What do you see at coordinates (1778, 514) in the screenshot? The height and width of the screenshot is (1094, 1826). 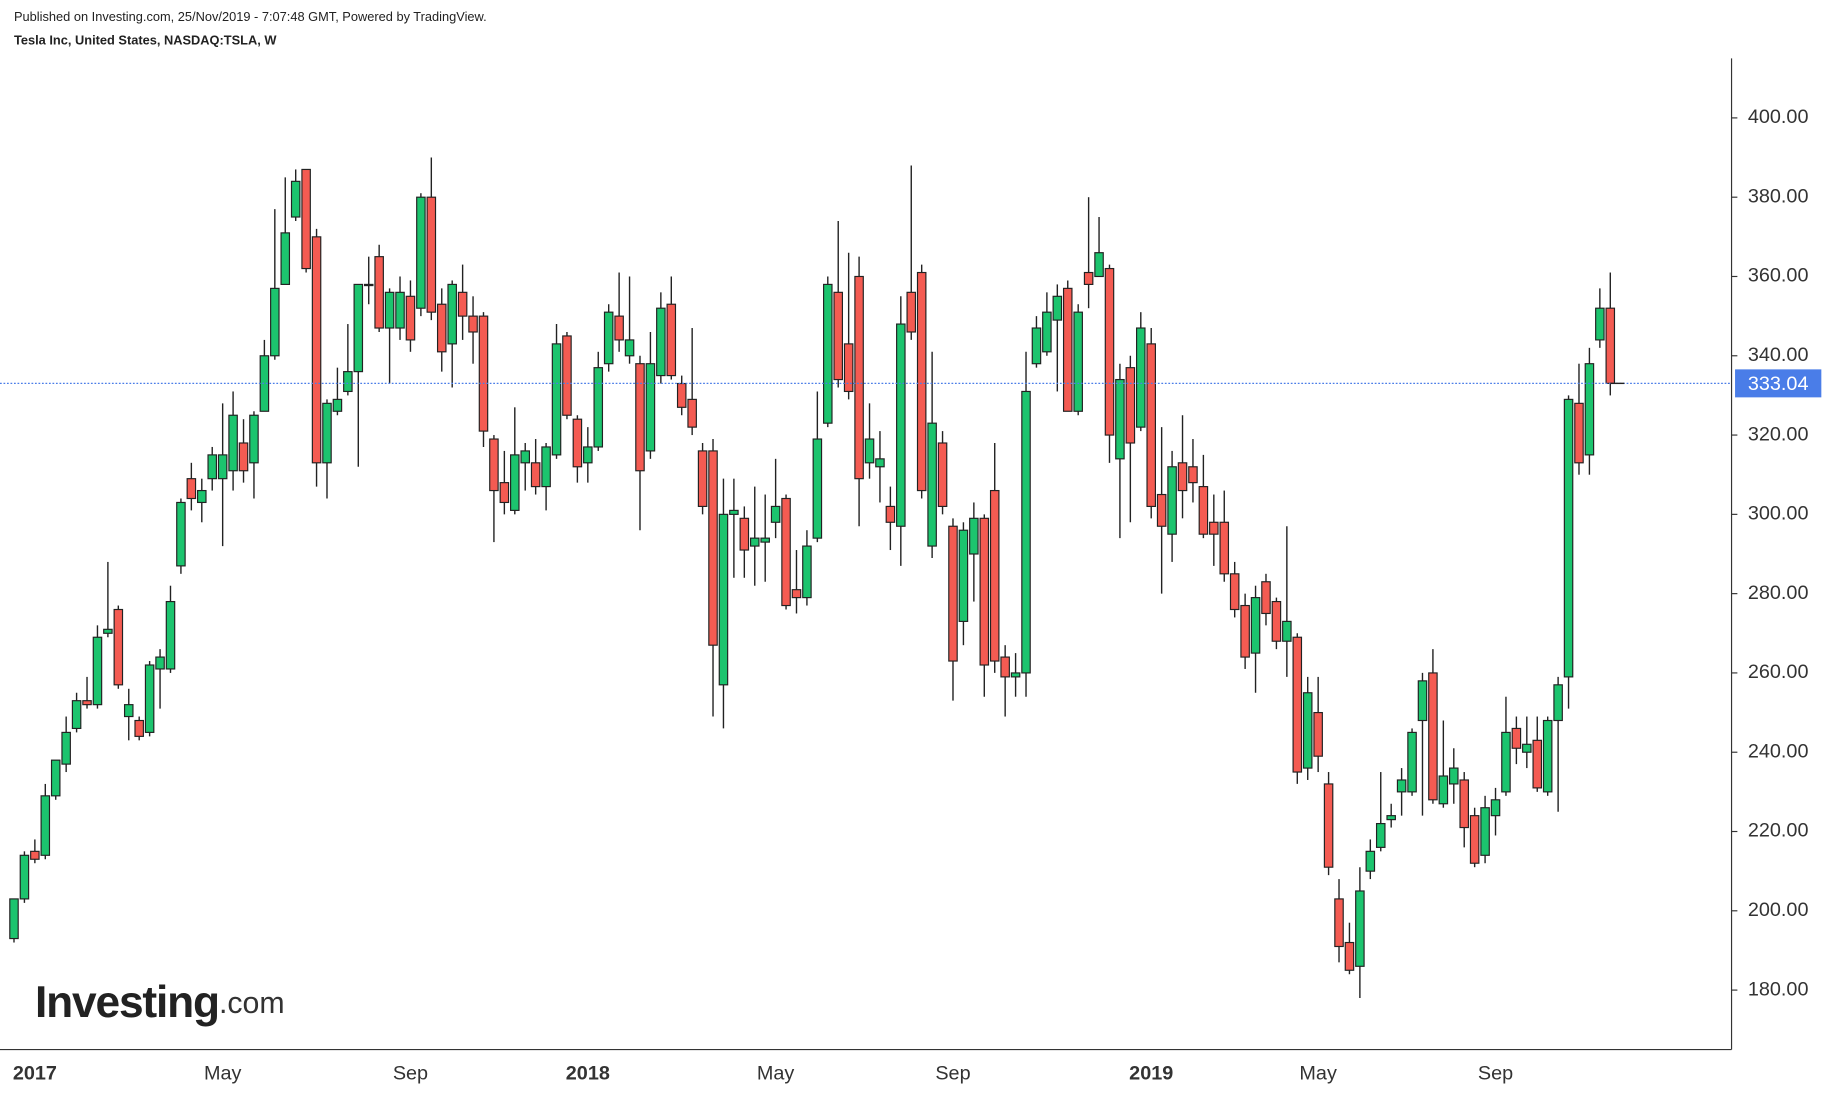 I see `y-tick-label: 300.00` at bounding box center [1778, 514].